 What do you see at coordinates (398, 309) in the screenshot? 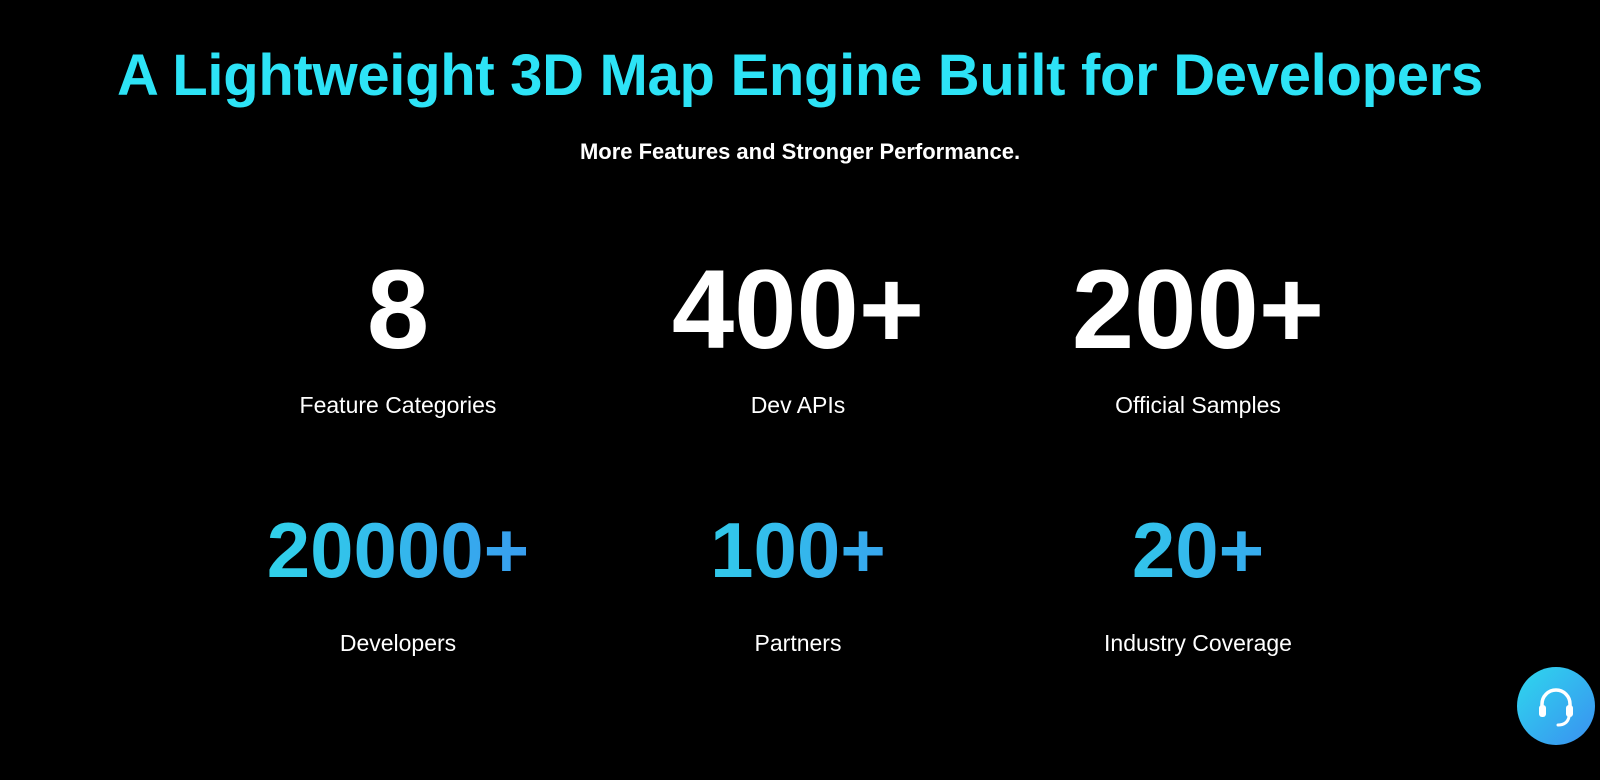
I see `stat-value: 8` at bounding box center [398, 309].